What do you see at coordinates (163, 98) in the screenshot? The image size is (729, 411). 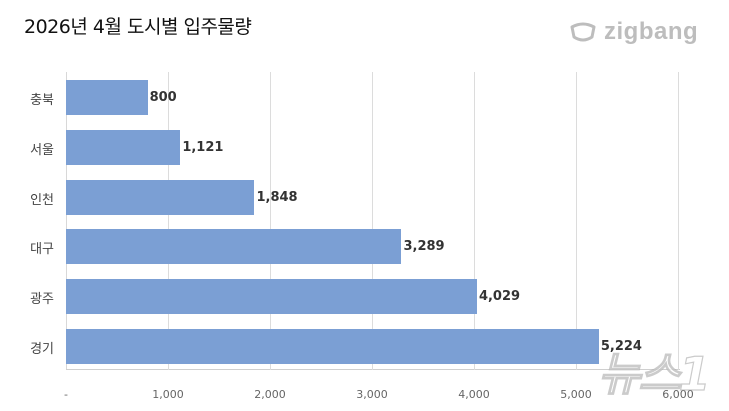 I see `bar-value-label: 800` at bounding box center [163, 98].